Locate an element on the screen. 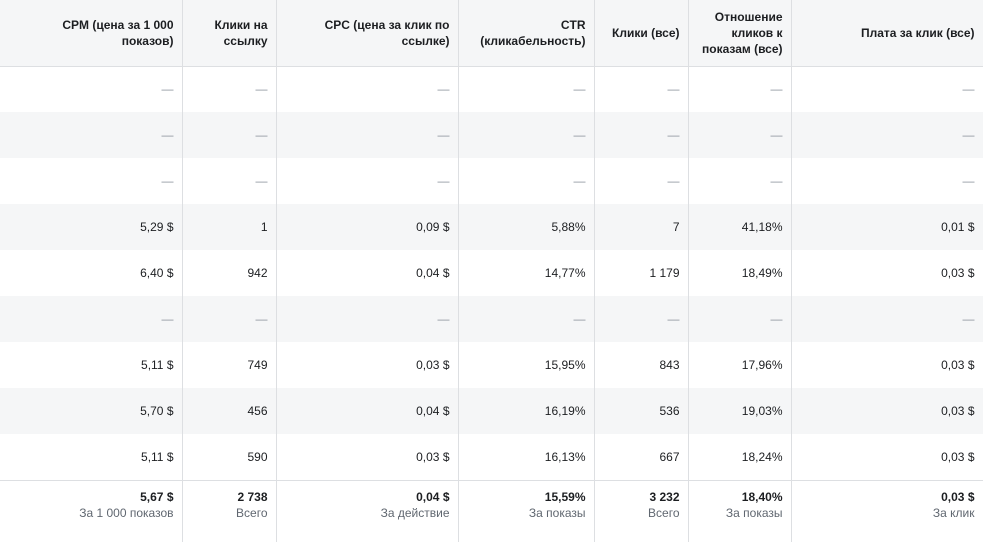 This screenshot has width=983, height=543. cell-ctr: 14,77% is located at coordinates (526, 273).